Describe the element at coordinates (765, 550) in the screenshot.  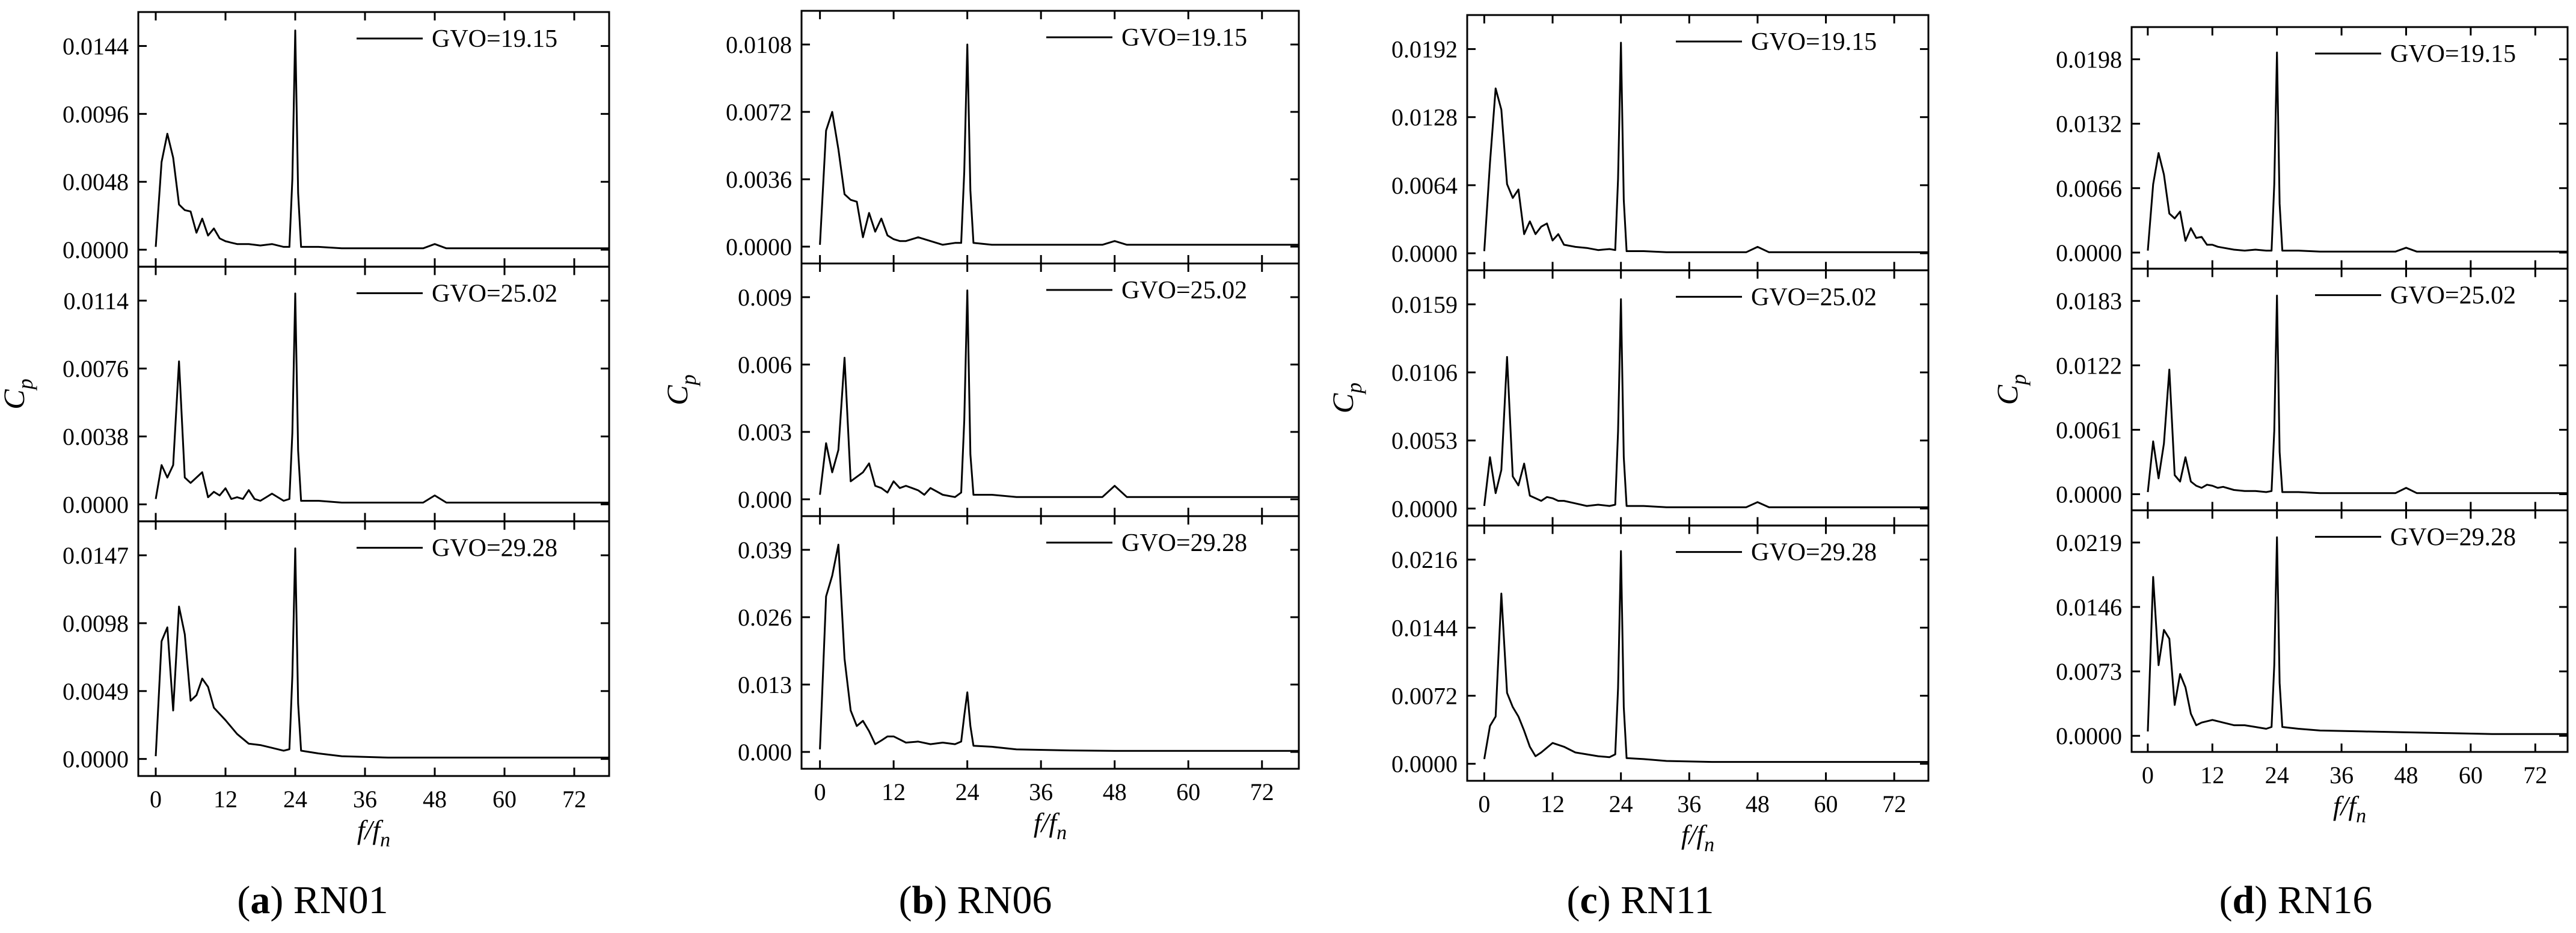
I see `y-tick-label: 0.039` at that location.